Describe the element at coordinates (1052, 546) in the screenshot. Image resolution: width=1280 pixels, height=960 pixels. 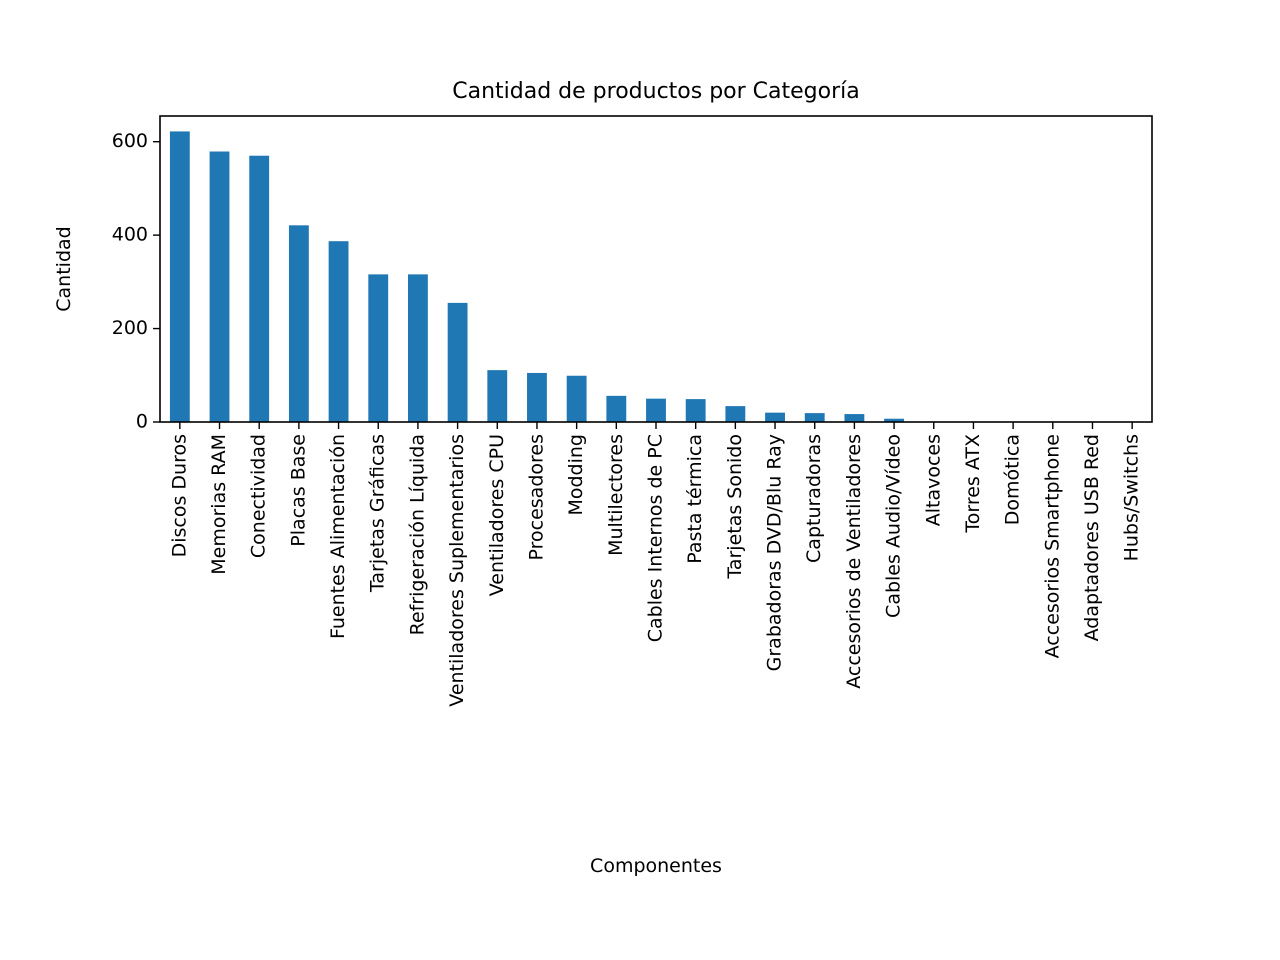
I see `x-tick-label: Accesorios Smartphone` at that location.